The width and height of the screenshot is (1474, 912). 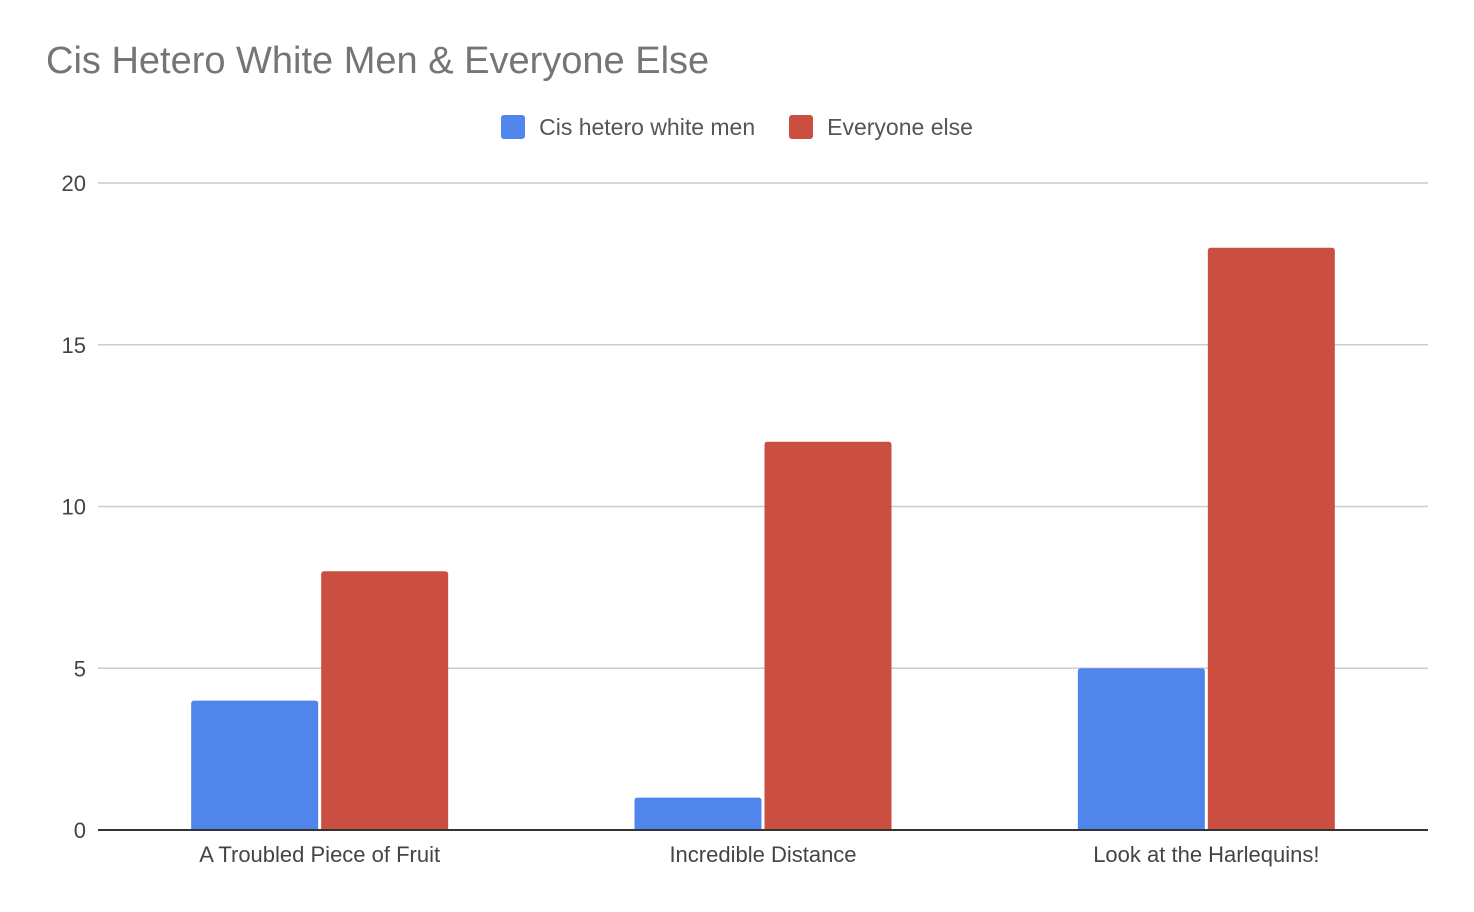 I want to click on legend-item-series-1: Cis hetero white men, so click(x=628, y=127).